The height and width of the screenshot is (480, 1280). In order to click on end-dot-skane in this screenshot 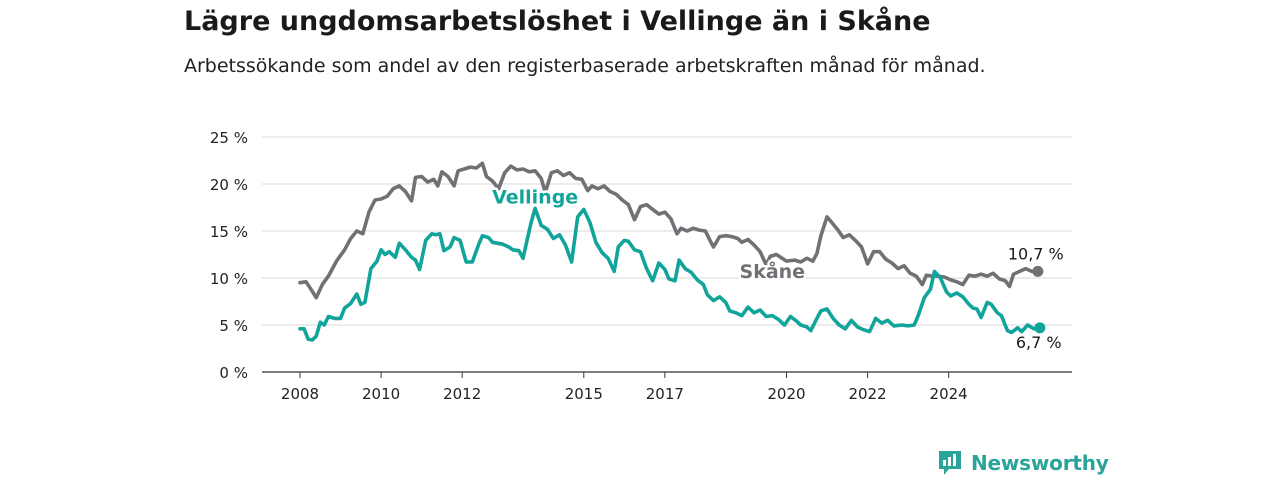, I will do `click(1038, 271)`.